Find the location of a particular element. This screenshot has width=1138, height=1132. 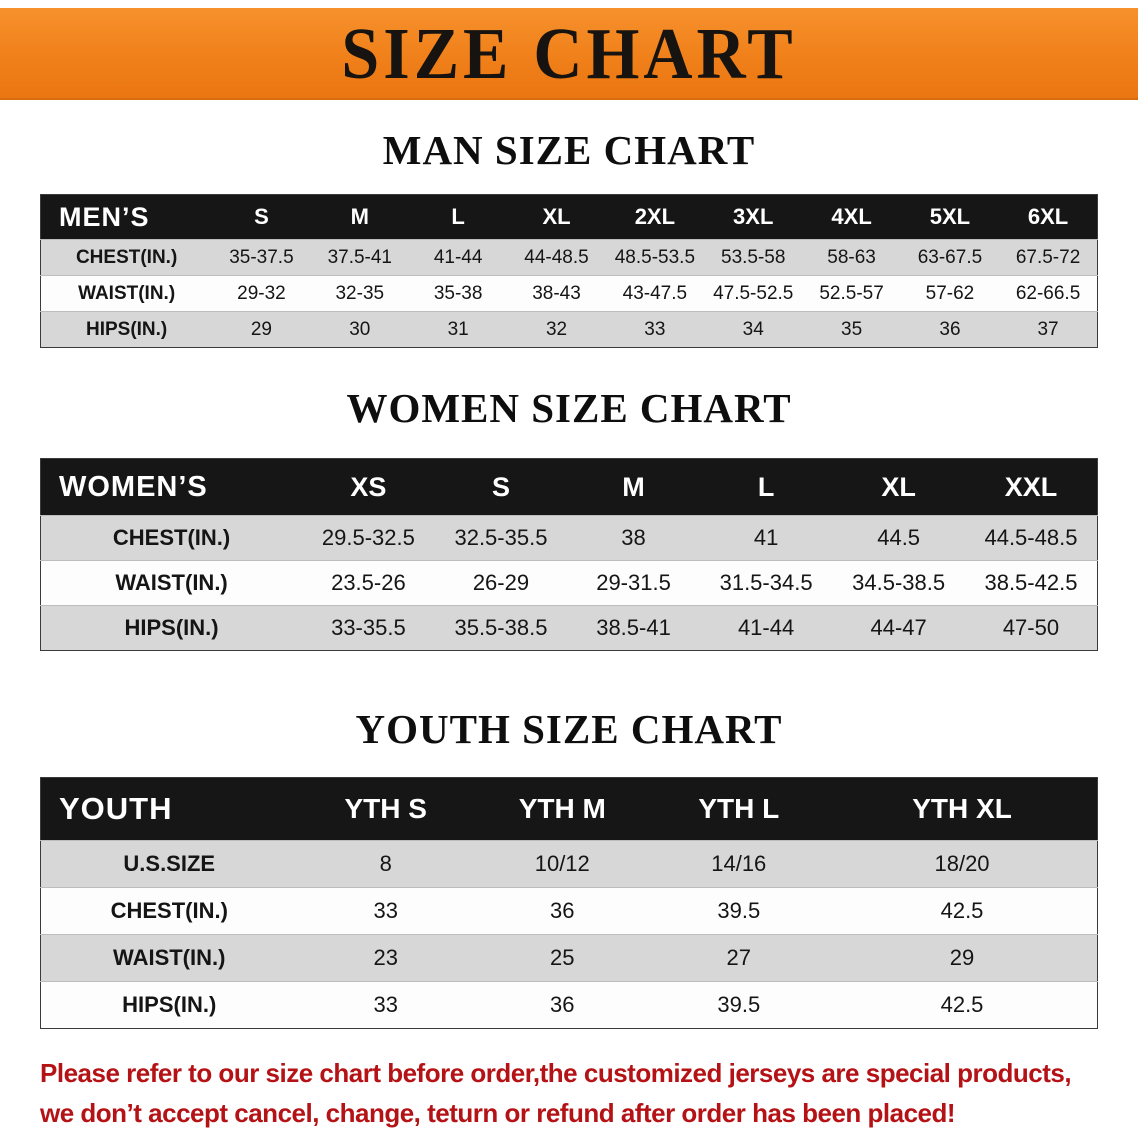

size-label-cell: XXL is located at coordinates (1031, 486).